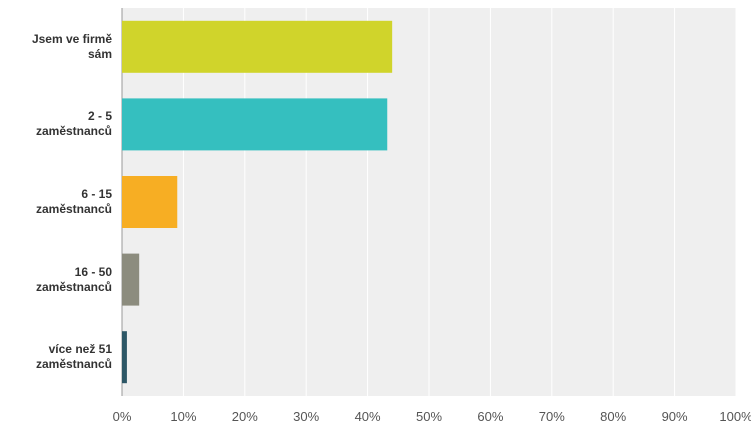 The width and height of the screenshot is (751, 441). What do you see at coordinates (490, 416) in the screenshot?
I see `x-tick-label: 60%` at bounding box center [490, 416].